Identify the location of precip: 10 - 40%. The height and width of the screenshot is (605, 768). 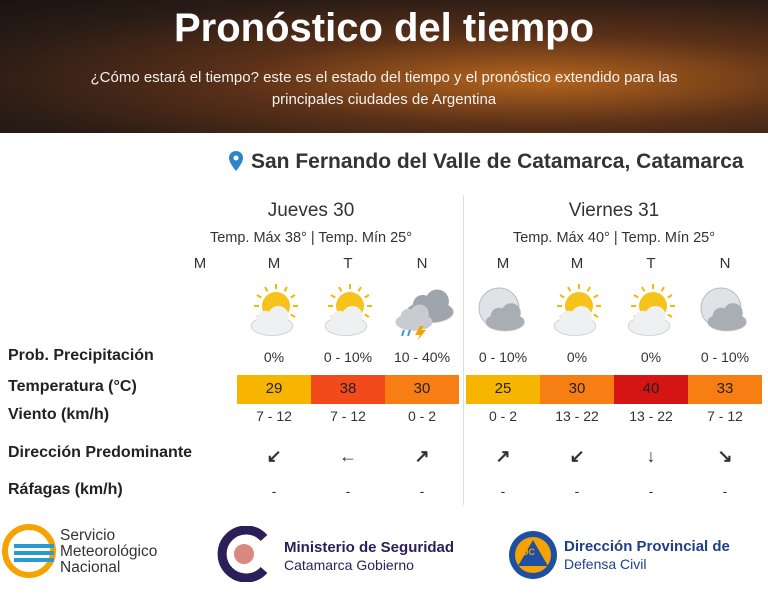
(422, 357).